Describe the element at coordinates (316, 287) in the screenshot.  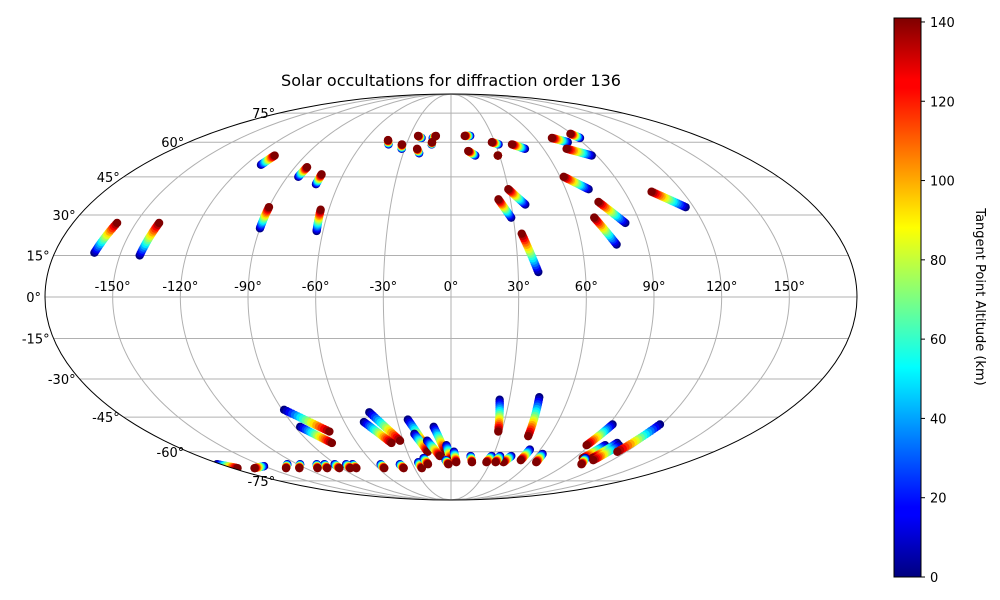
I see `lon-tick-label: -60°` at that location.